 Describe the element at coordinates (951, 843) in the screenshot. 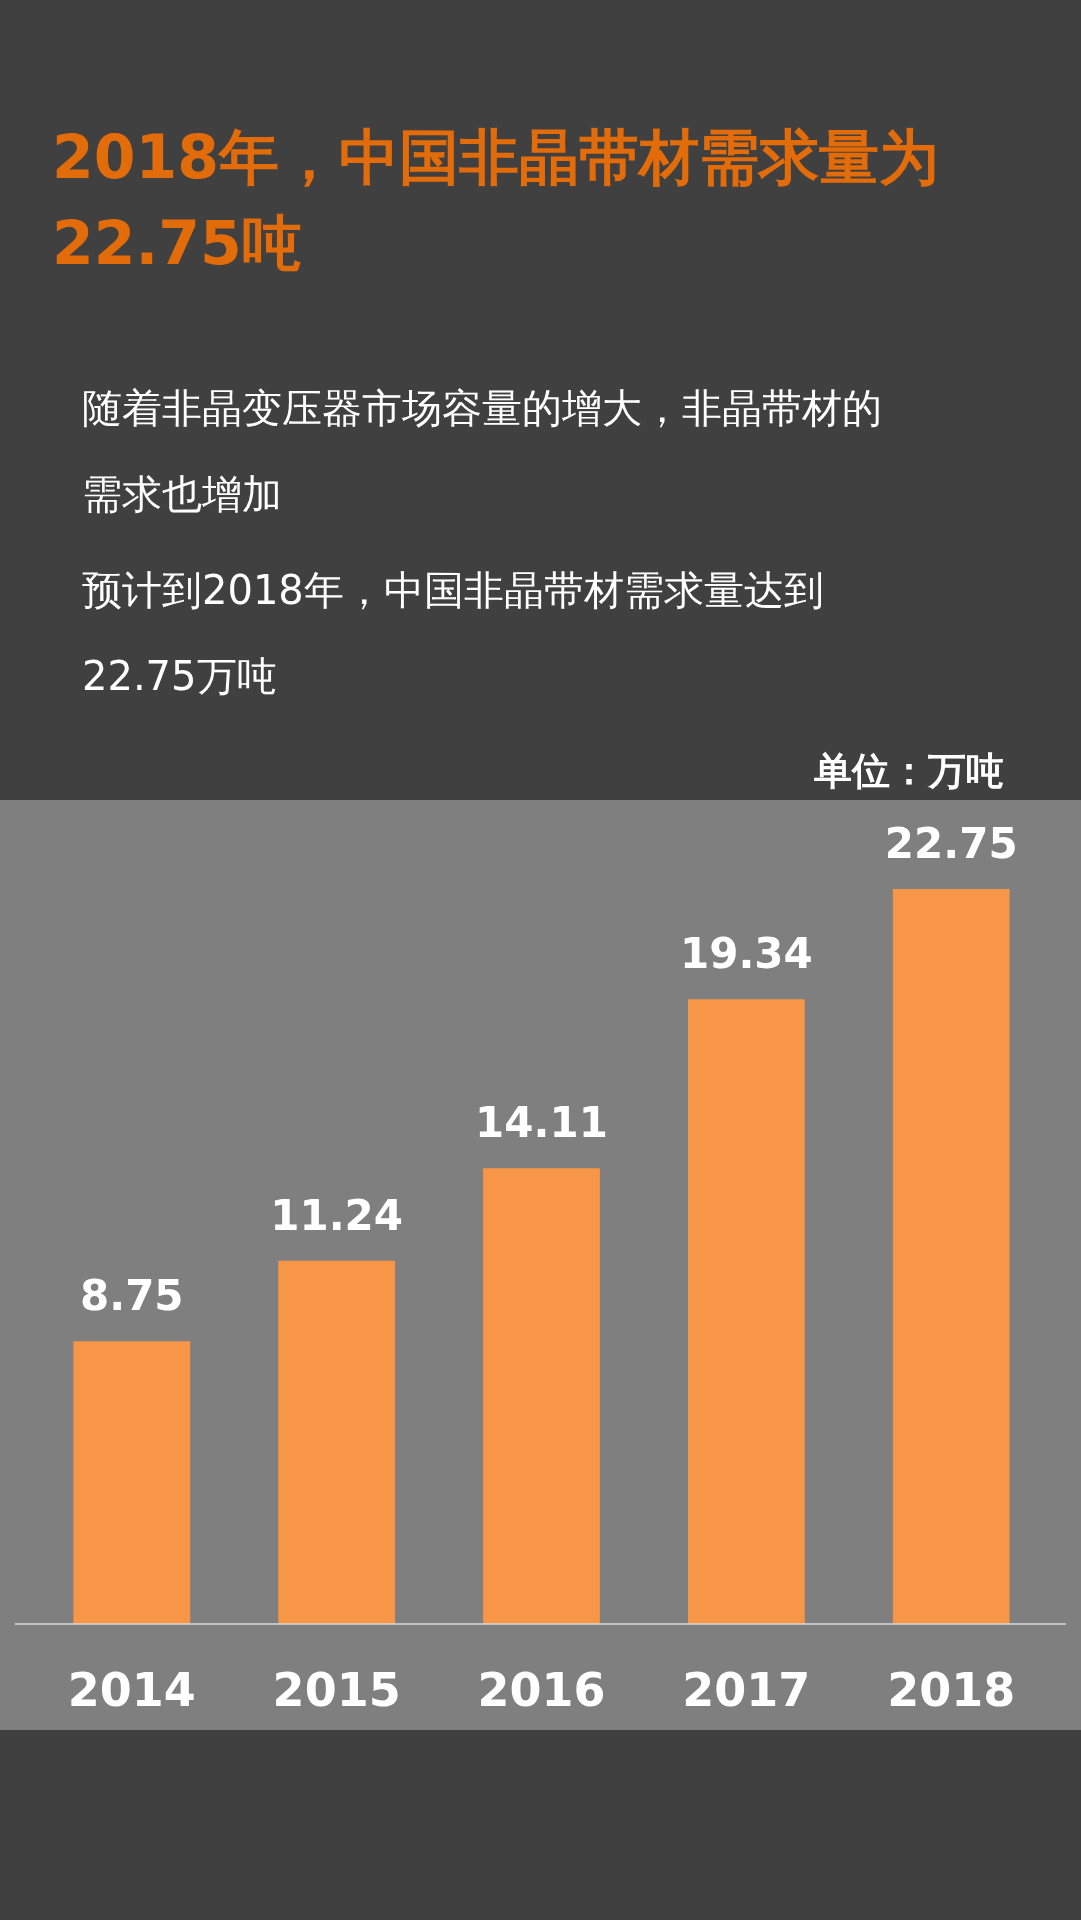

I see `data-label: 22.75` at that location.